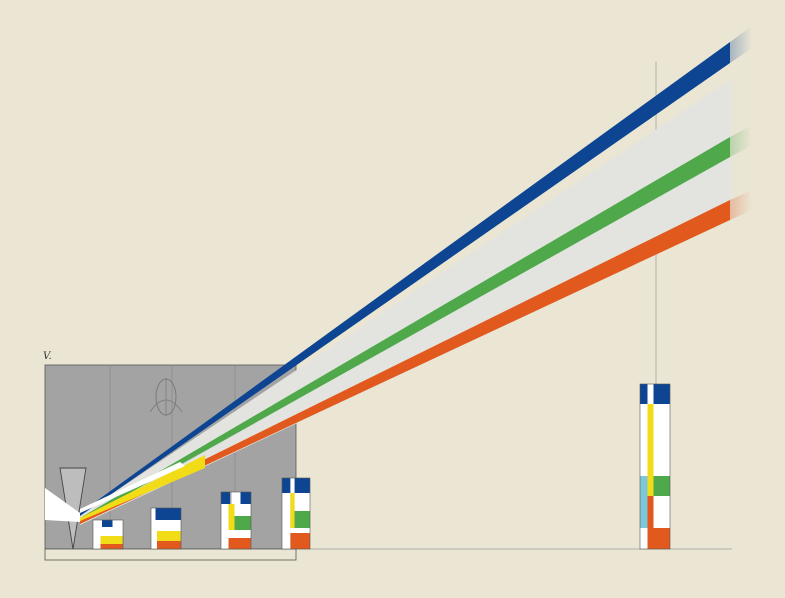 The width and height of the screenshot is (785, 598). I want to click on spectrum-bar-far, so click(655, 466).